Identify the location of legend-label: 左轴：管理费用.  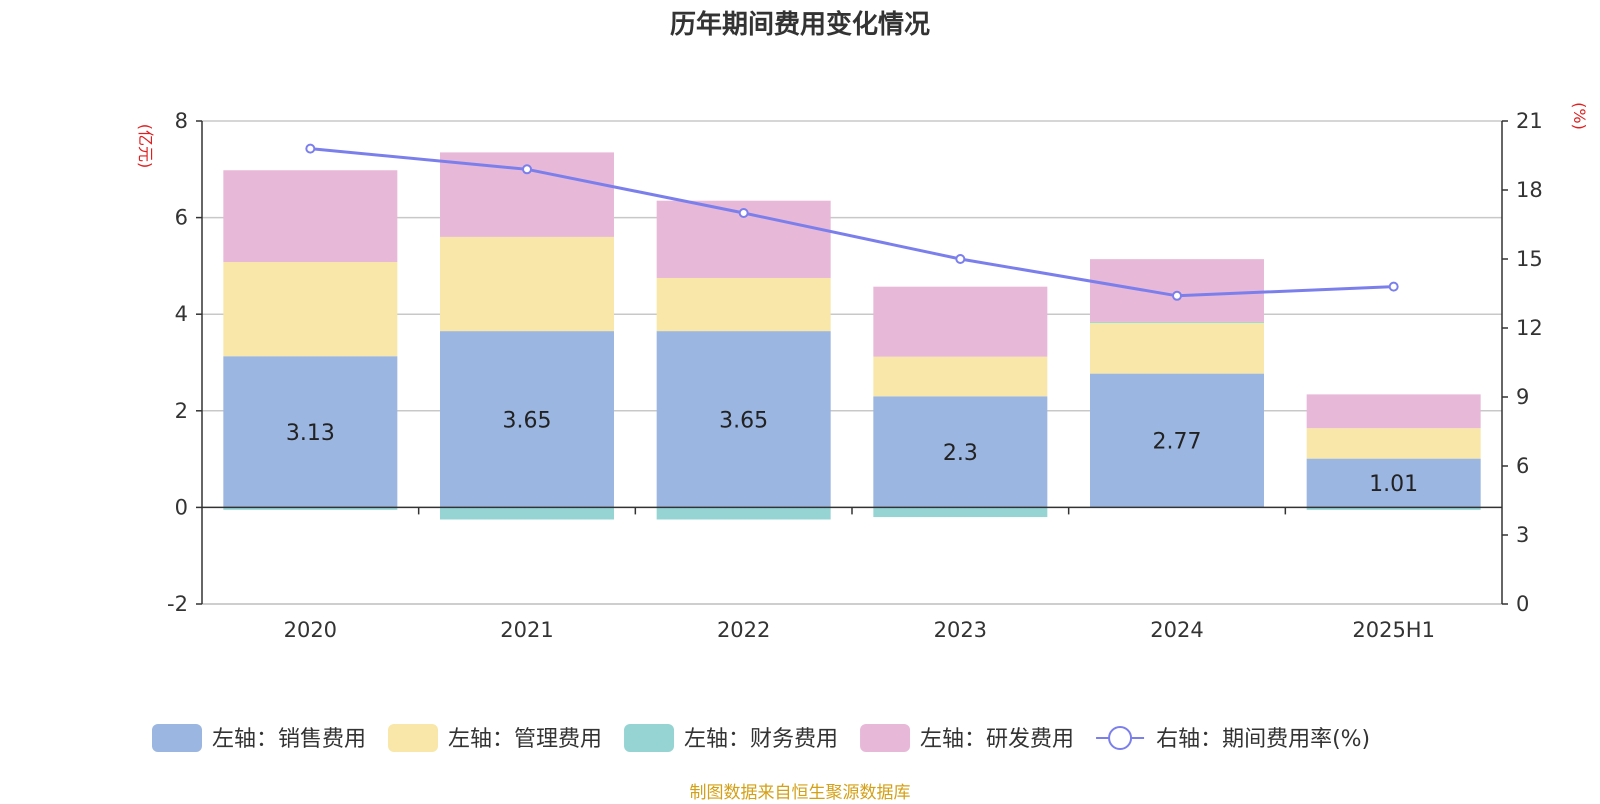
(525, 739).